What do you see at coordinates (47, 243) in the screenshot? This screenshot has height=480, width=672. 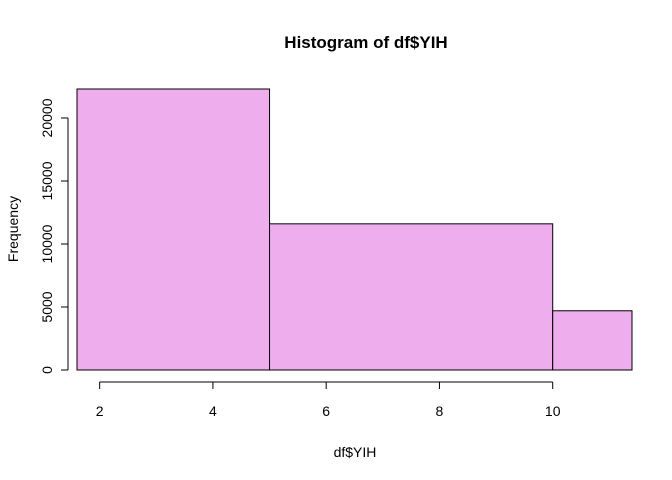 I see `y-tick-label: 10000` at bounding box center [47, 243].